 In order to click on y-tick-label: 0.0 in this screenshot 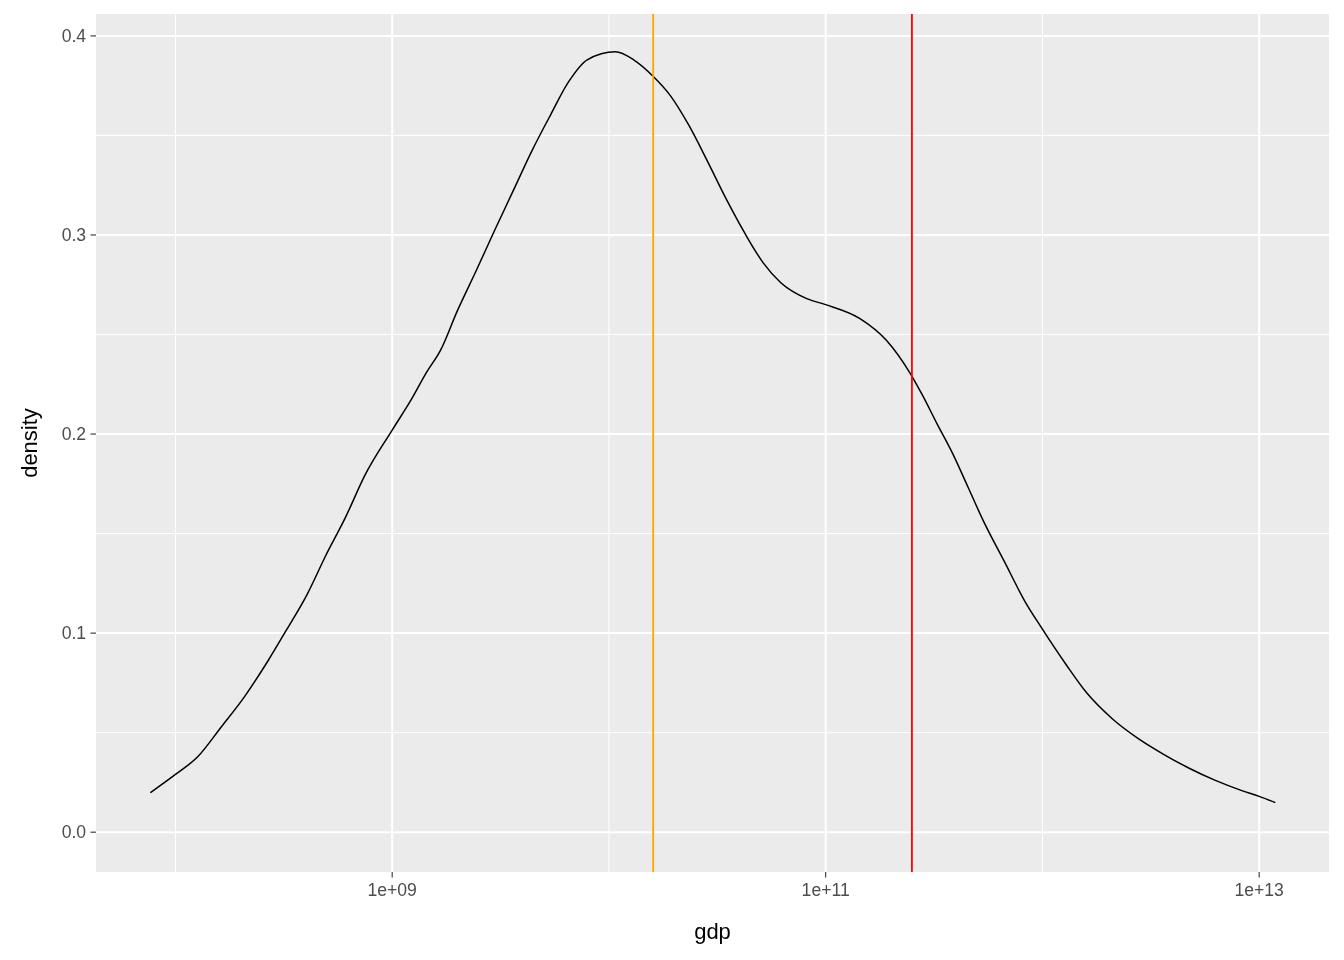, I will do `click(74, 832)`.